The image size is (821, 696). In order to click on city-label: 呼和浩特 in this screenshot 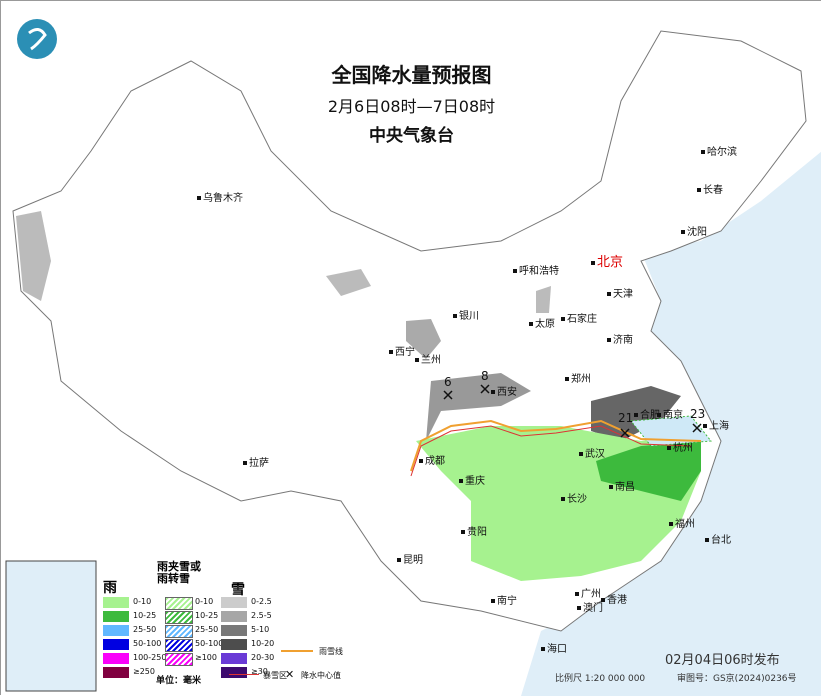, I will do `click(536, 269)`.